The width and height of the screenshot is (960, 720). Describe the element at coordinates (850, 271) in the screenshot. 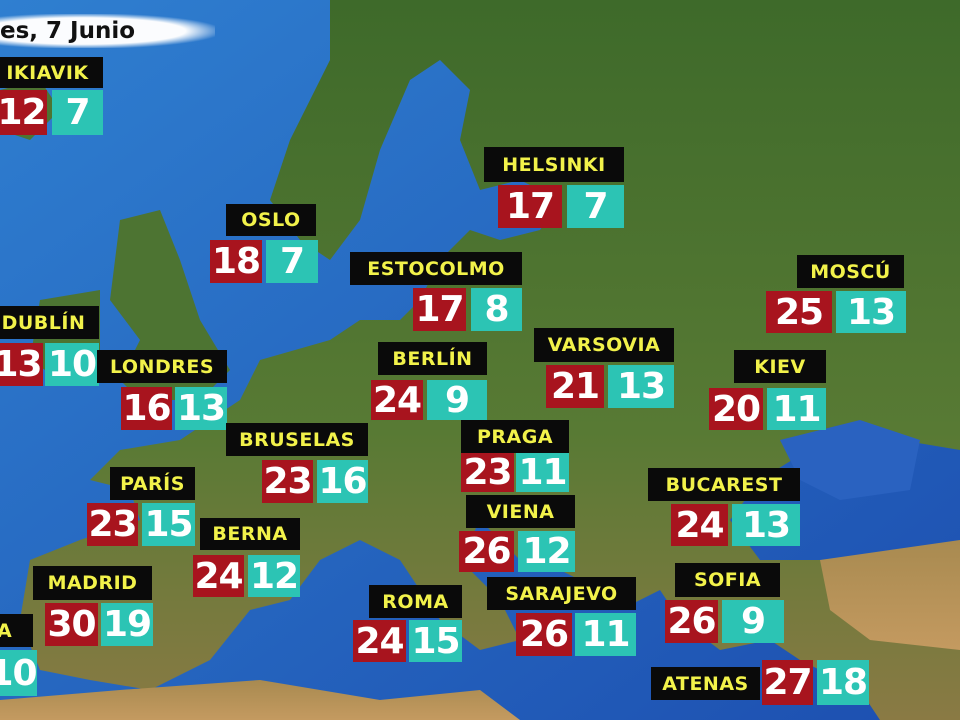

I see `city-label-moscu: MOSCÚ` at that location.